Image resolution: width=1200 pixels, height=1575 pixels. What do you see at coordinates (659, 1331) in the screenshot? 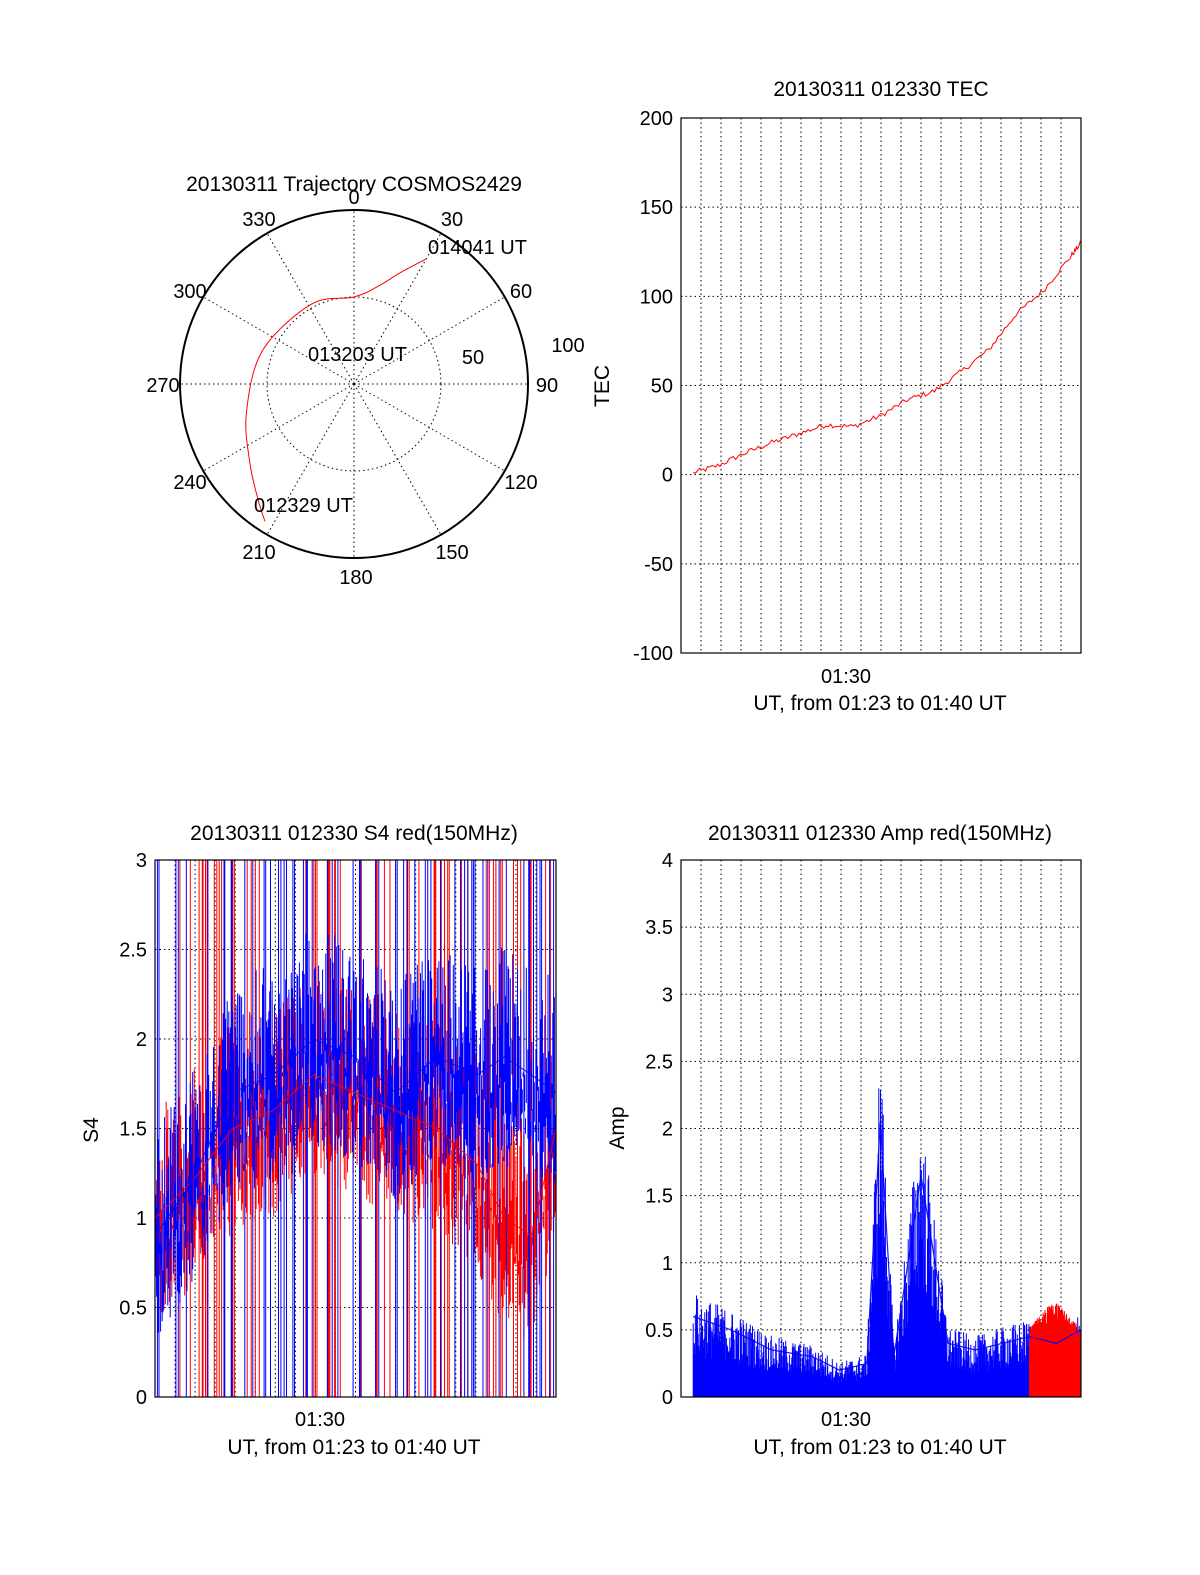
I see `amp-ytick: 0.5` at bounding box center [659, 1331].